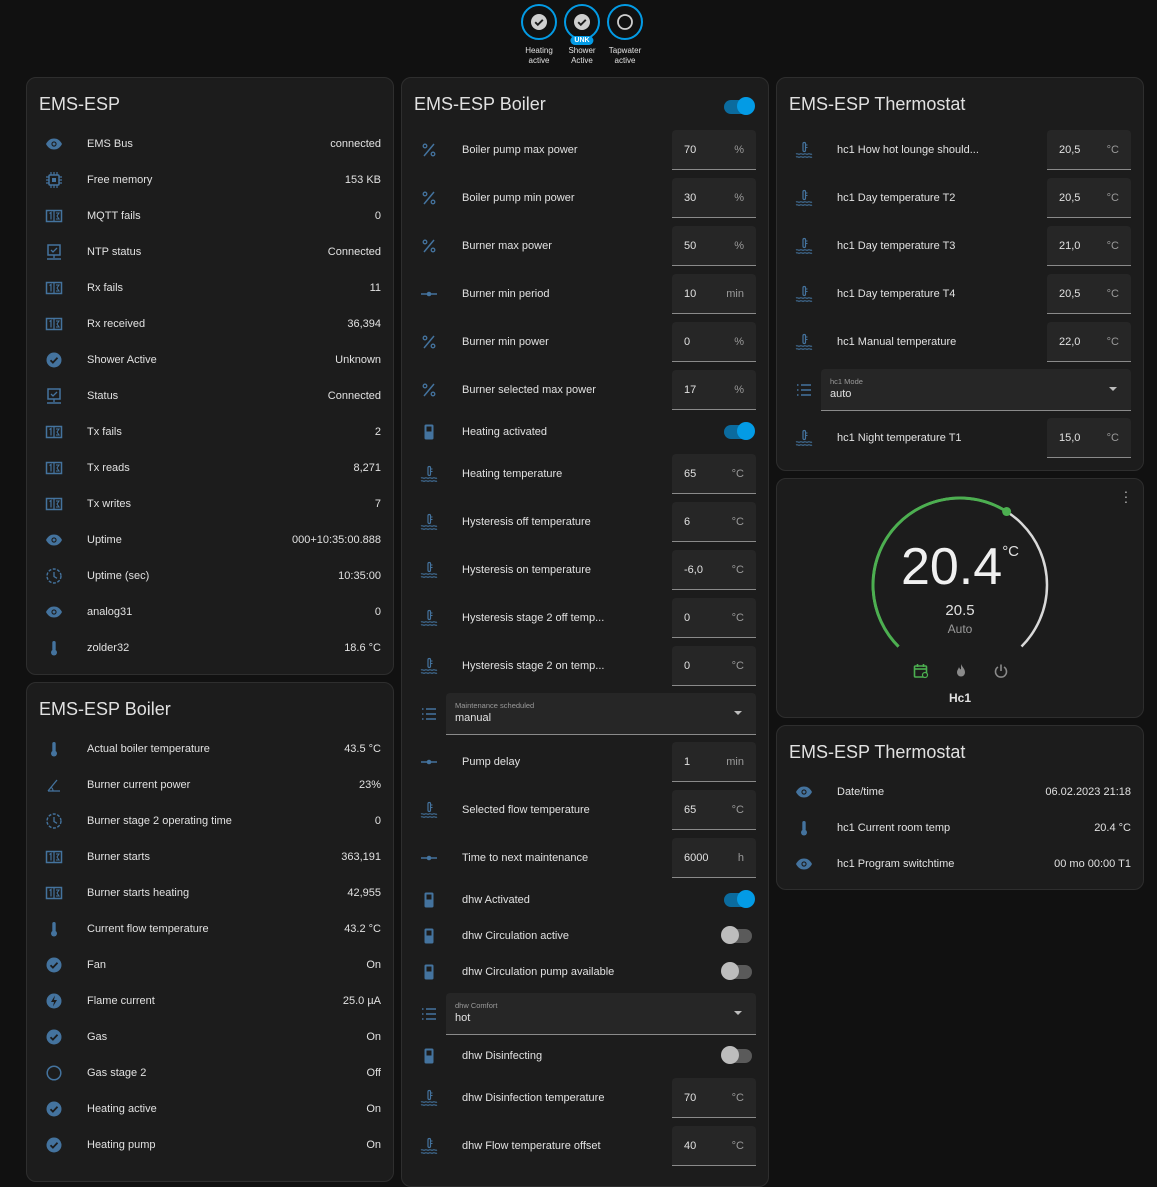  What do you see at coordinates (921, 671) in the screenshot?
I see `calendar-sync-icon` at bounding box center [921, 671].